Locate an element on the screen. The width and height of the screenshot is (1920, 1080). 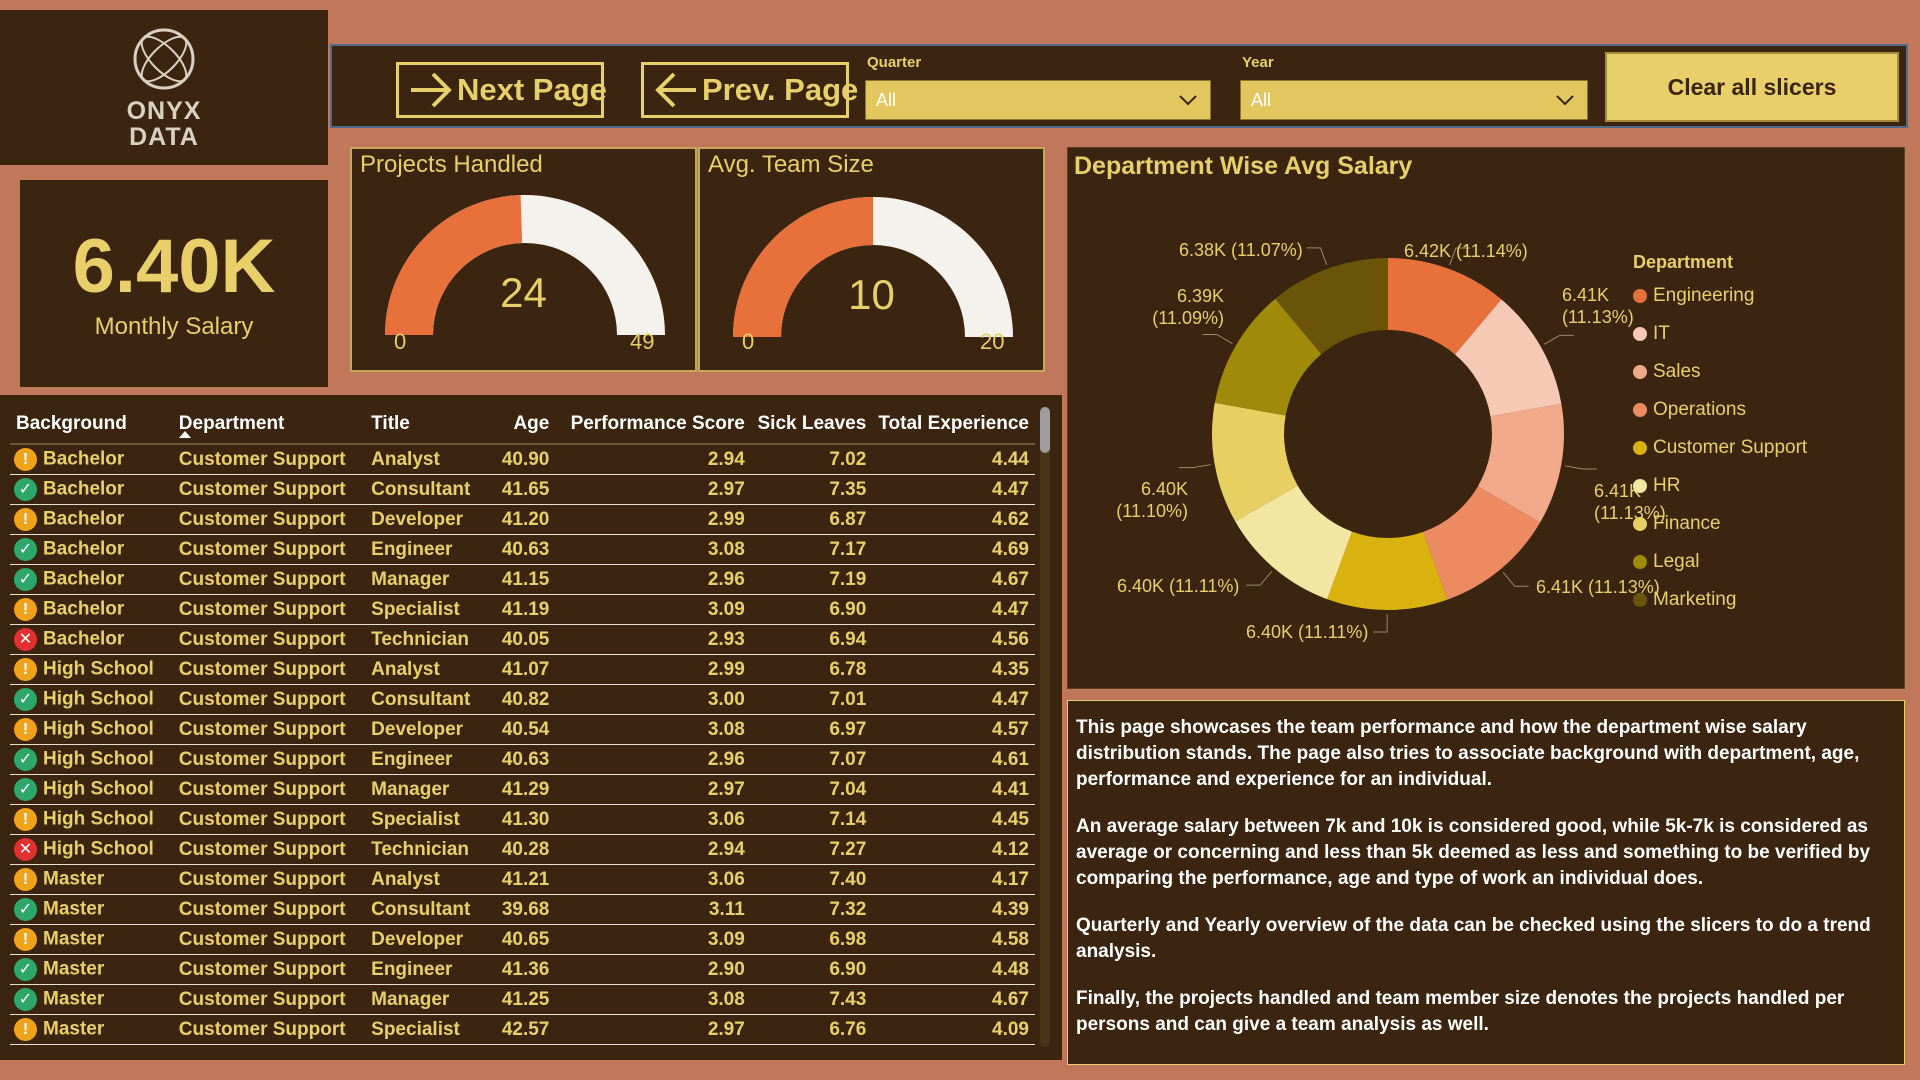
projects-gauge-svg is located at coordinates (525, 265).